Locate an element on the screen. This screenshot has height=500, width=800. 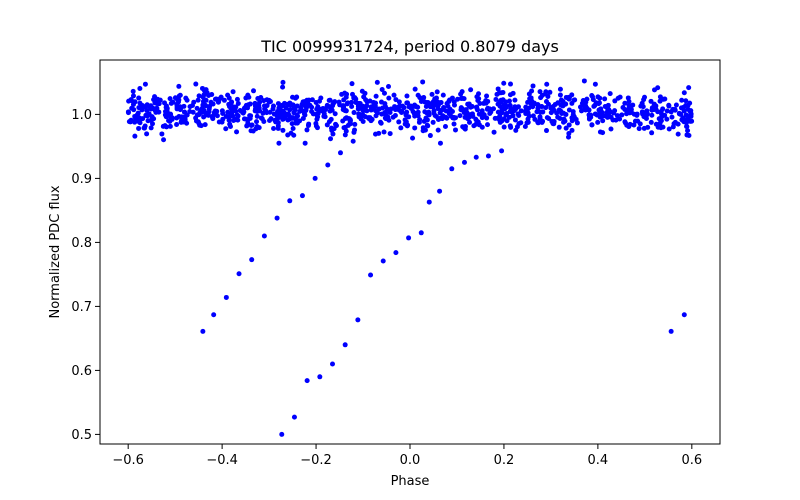
x-tick-label: −0.2 is located at coordinates (316, 460).